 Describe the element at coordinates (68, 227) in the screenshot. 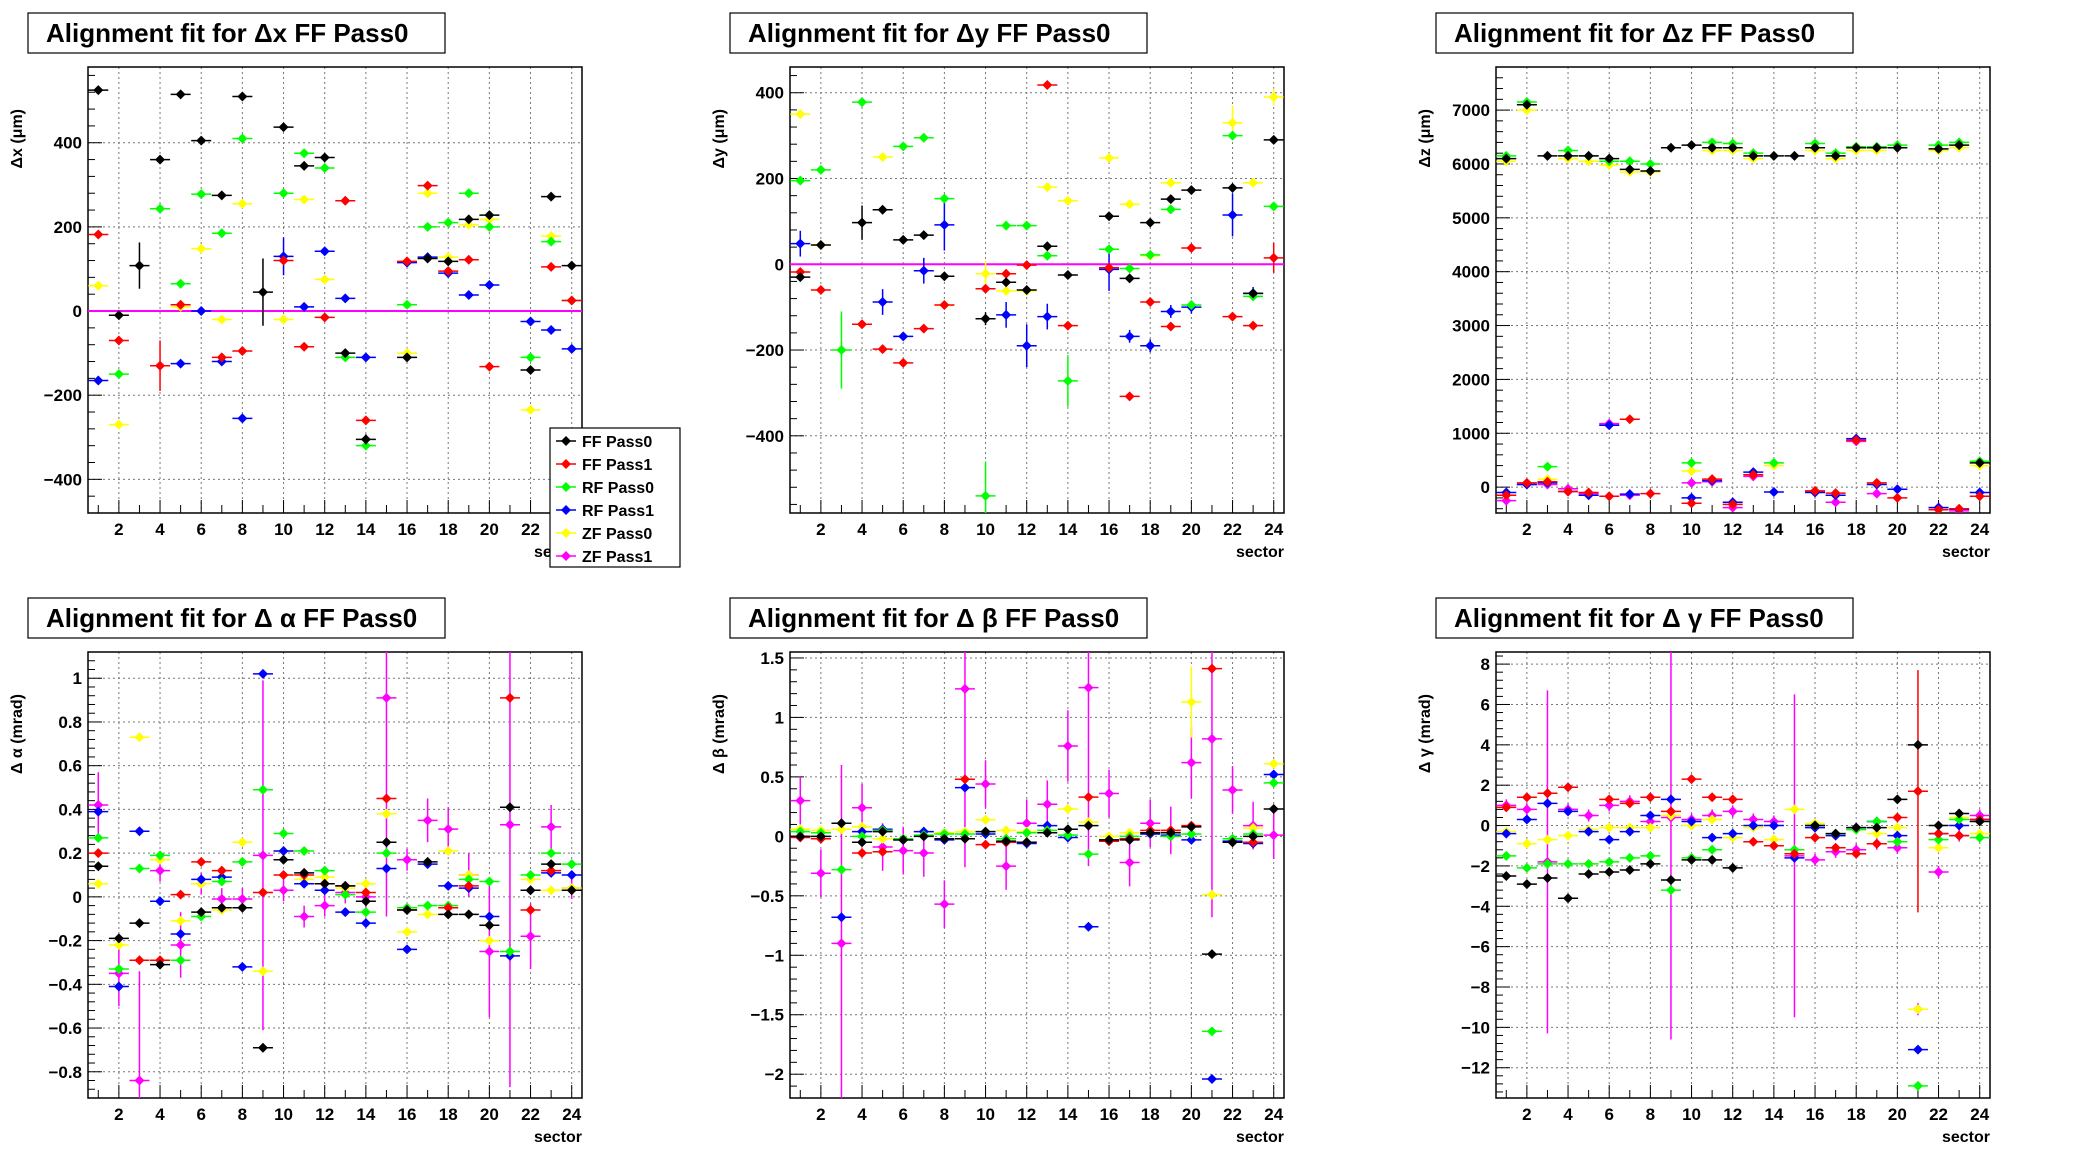

I see `y-tick-label: 200` at that location.